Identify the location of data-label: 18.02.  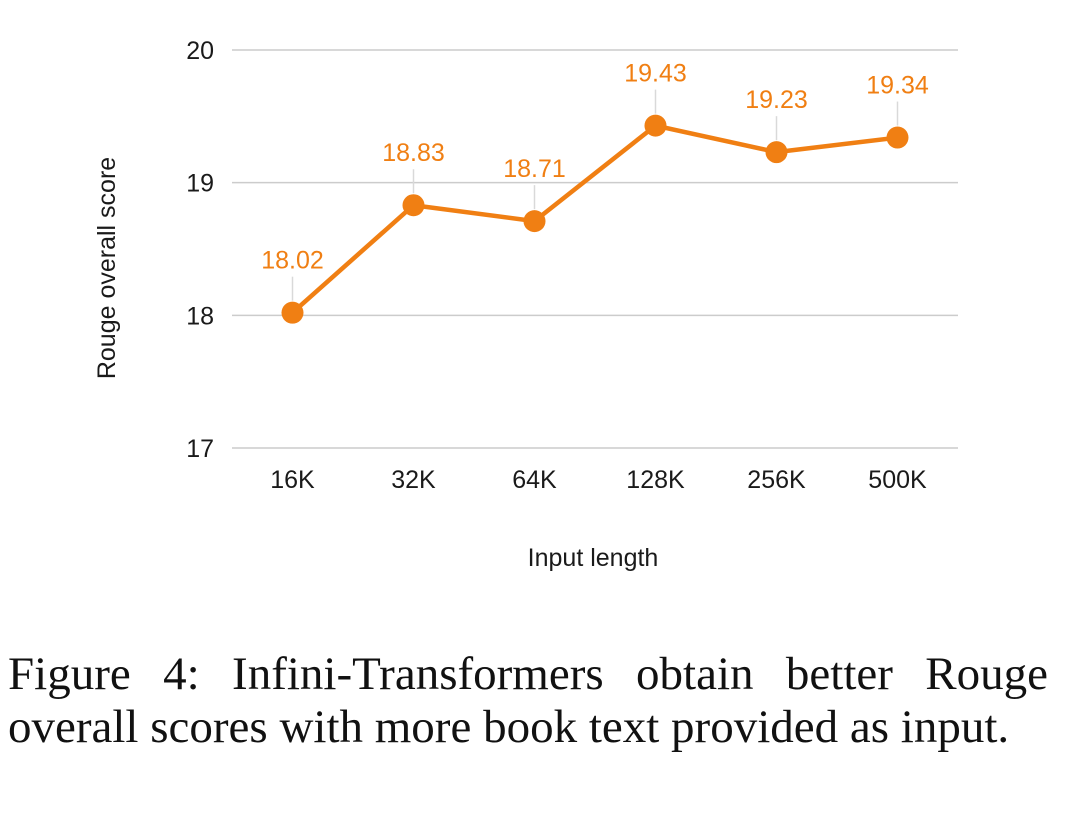
(292, 261).